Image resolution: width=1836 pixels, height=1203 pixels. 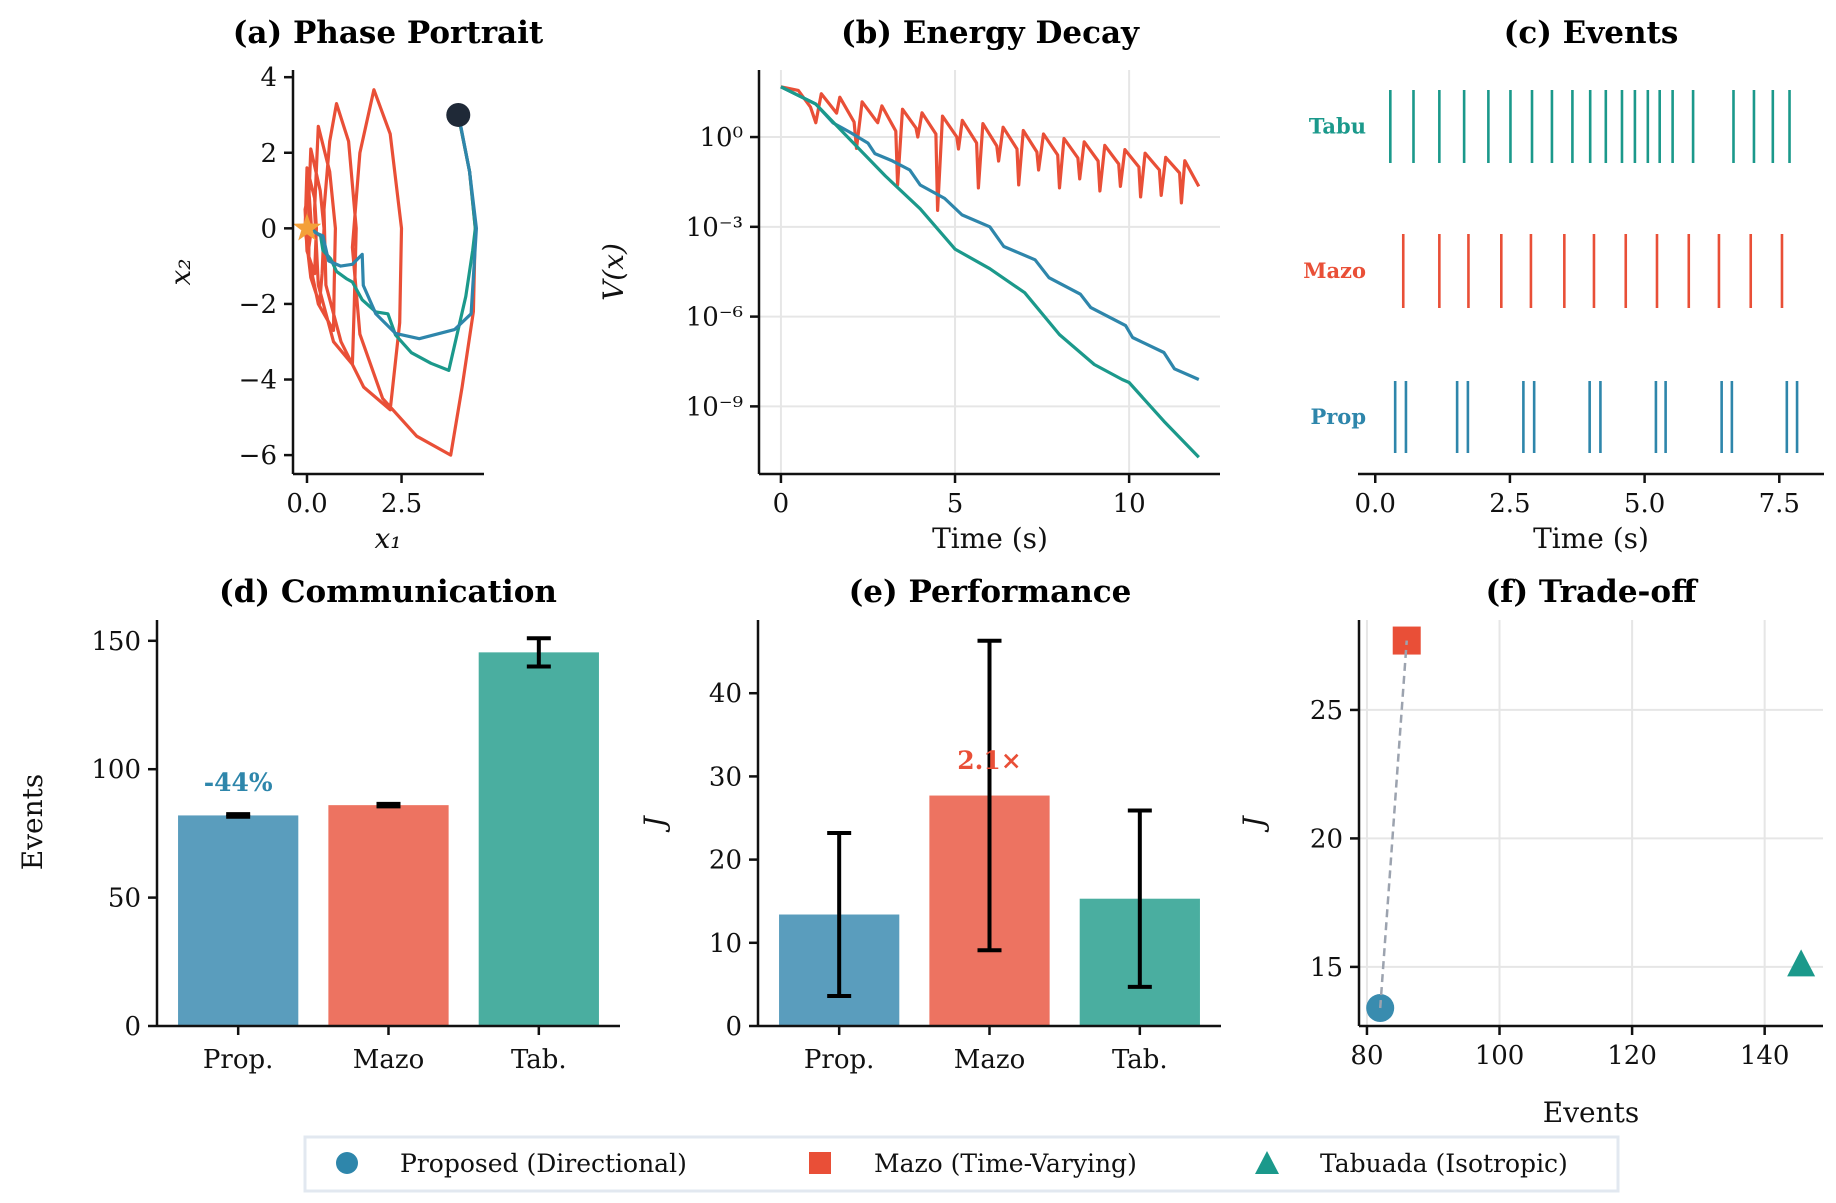 I want to click on panel-e-y-tick-label: 0, so click(x=733, y=1027).